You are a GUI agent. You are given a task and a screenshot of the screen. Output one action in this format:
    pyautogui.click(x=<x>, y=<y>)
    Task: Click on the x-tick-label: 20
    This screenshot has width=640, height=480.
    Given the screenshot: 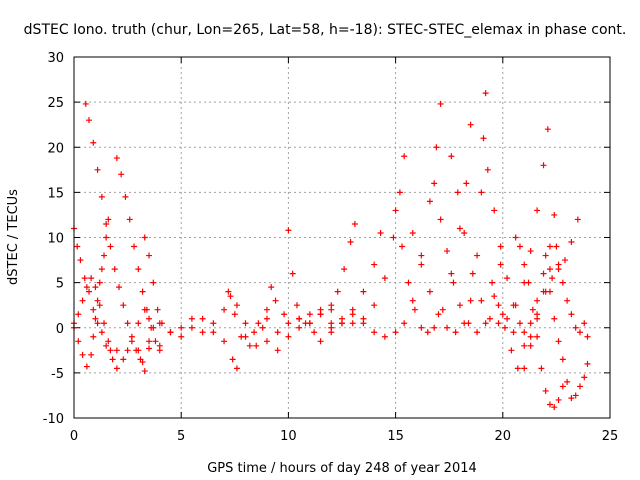 What is the action you would take?
    pyautogui.click(x=503, y=436)
    